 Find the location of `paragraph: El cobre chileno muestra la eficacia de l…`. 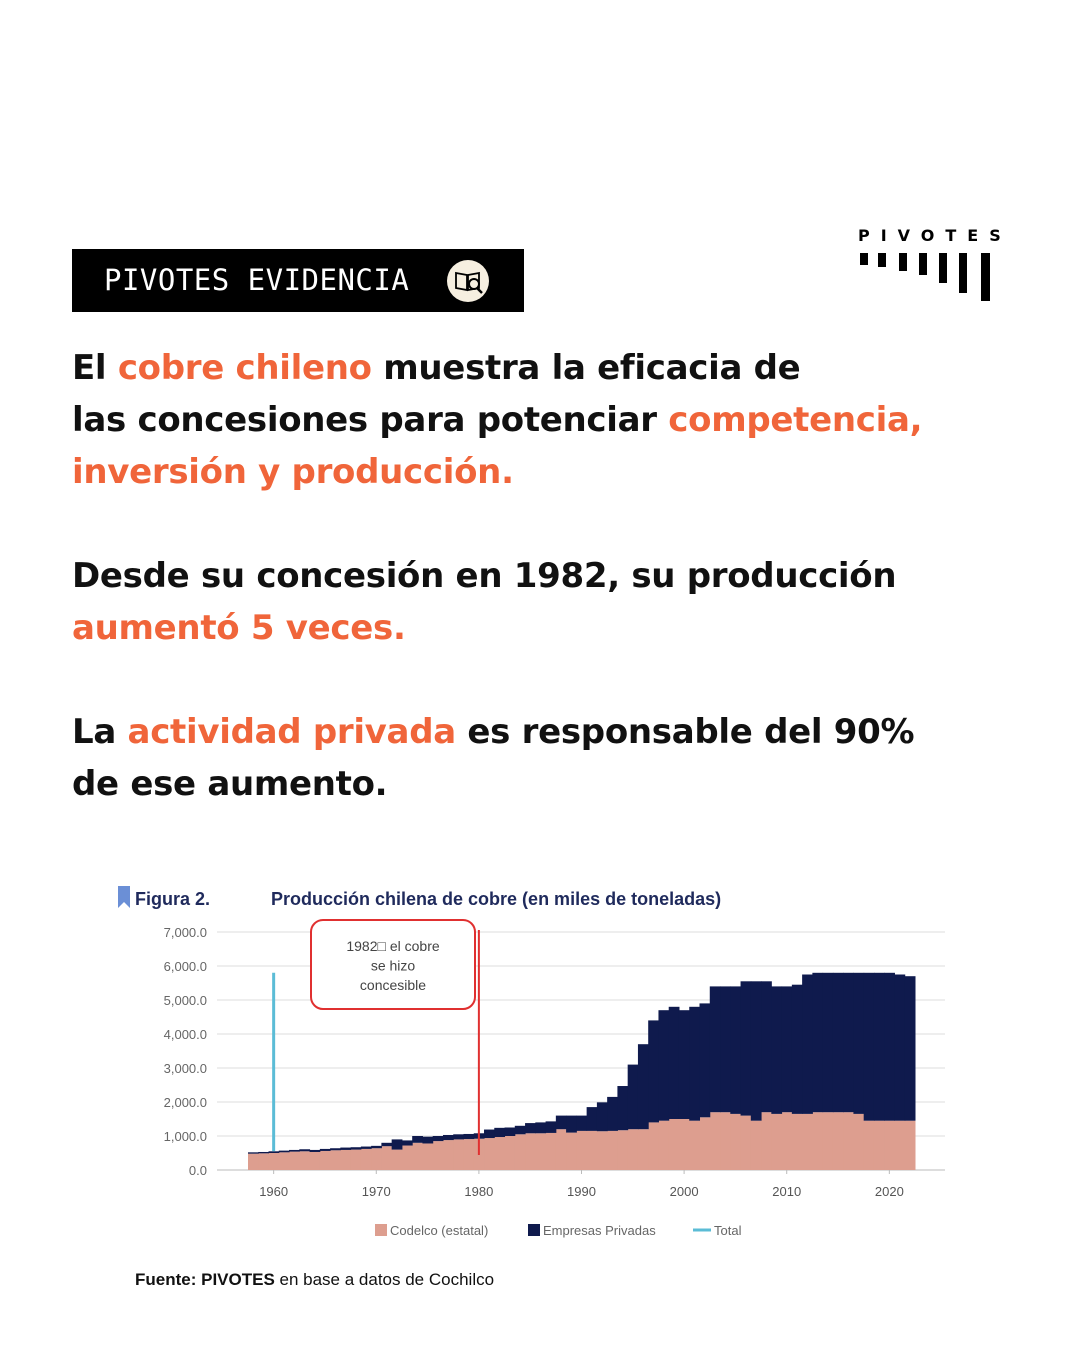

paragraph: El cobre chileno muestra la eficacia de l… is located at coordinates (497, 420).